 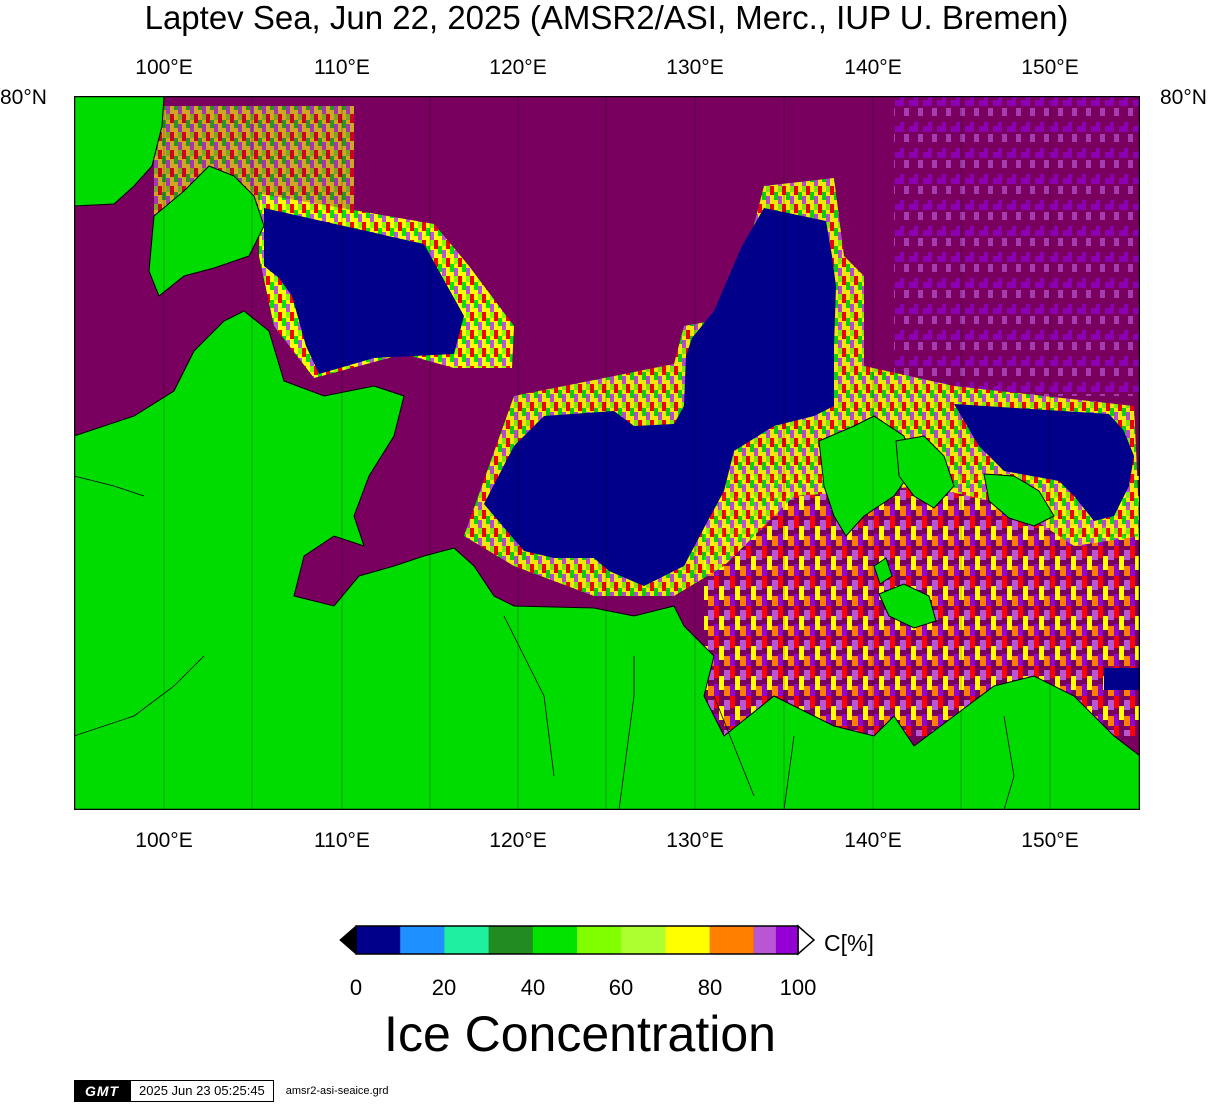 What do you see at coordinates (202, 1091) in the screenshot?
I see `timestamp-text: 2025 Jun 23 05:25:45` at bounding box center [202, 1091].